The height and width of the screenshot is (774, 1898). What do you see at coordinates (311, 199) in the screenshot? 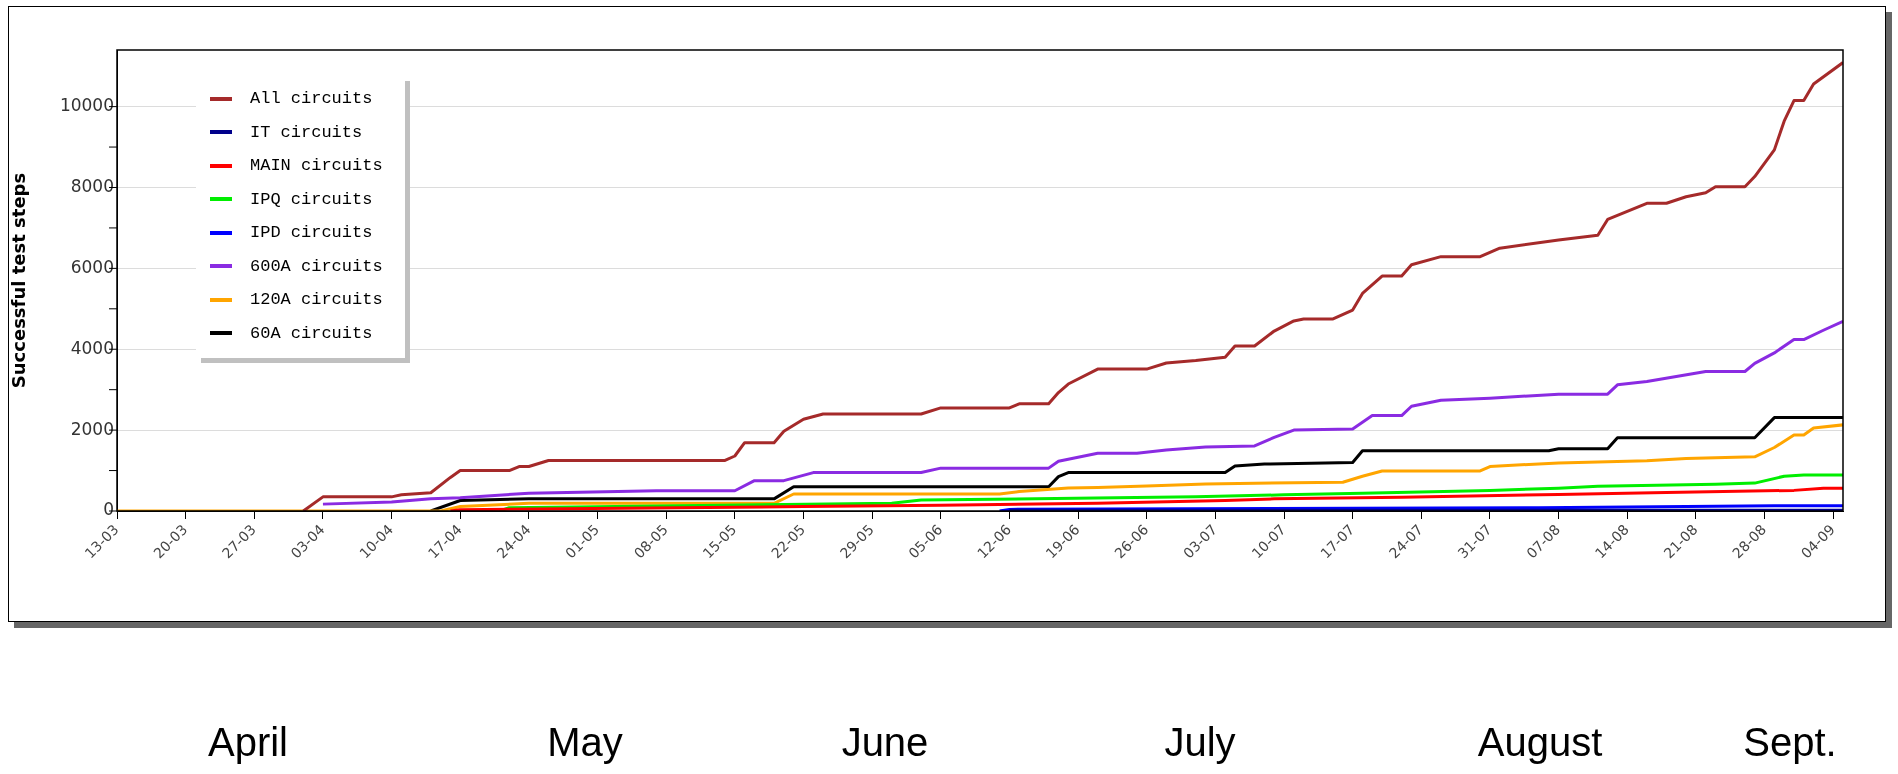
I see `legend-label: IPQ circuits` at bounding box center [311, 199].